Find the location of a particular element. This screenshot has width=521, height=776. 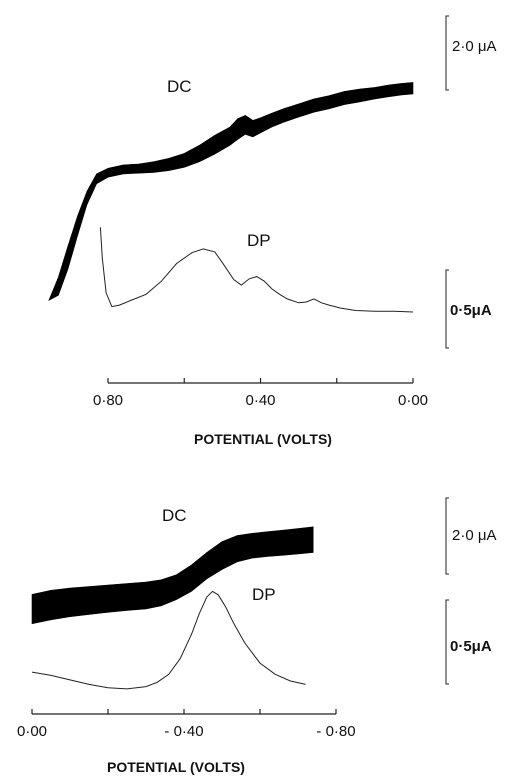

bottom-x-axis: 0·00 - 0·40 - 0·80 is located at coordinates (186, 724).